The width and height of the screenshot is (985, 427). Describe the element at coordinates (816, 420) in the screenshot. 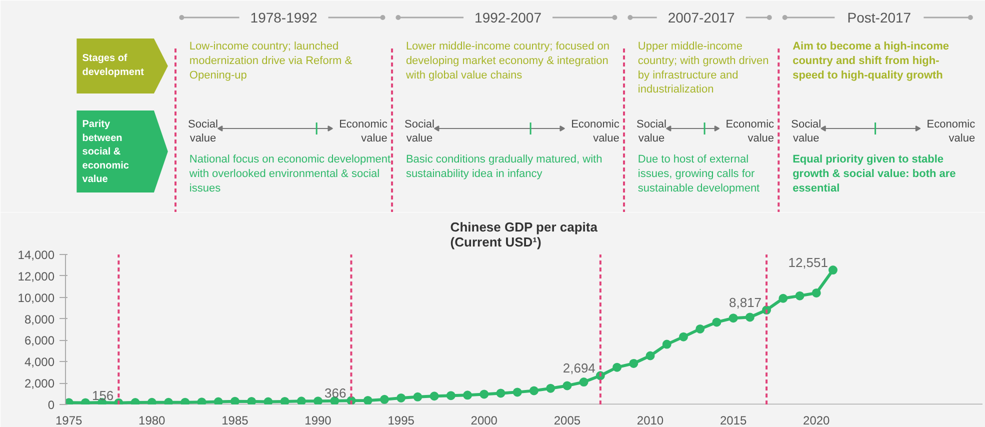

I see `x-tick-label: 2020` at that location.